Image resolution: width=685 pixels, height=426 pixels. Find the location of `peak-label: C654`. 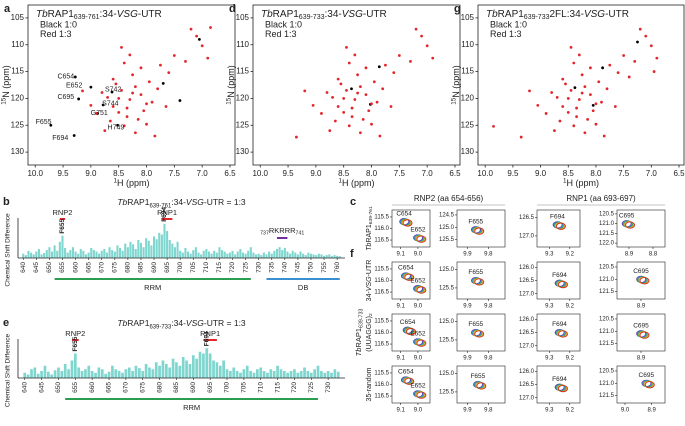

peak-label: C654 is located at coordinates (408, 322).